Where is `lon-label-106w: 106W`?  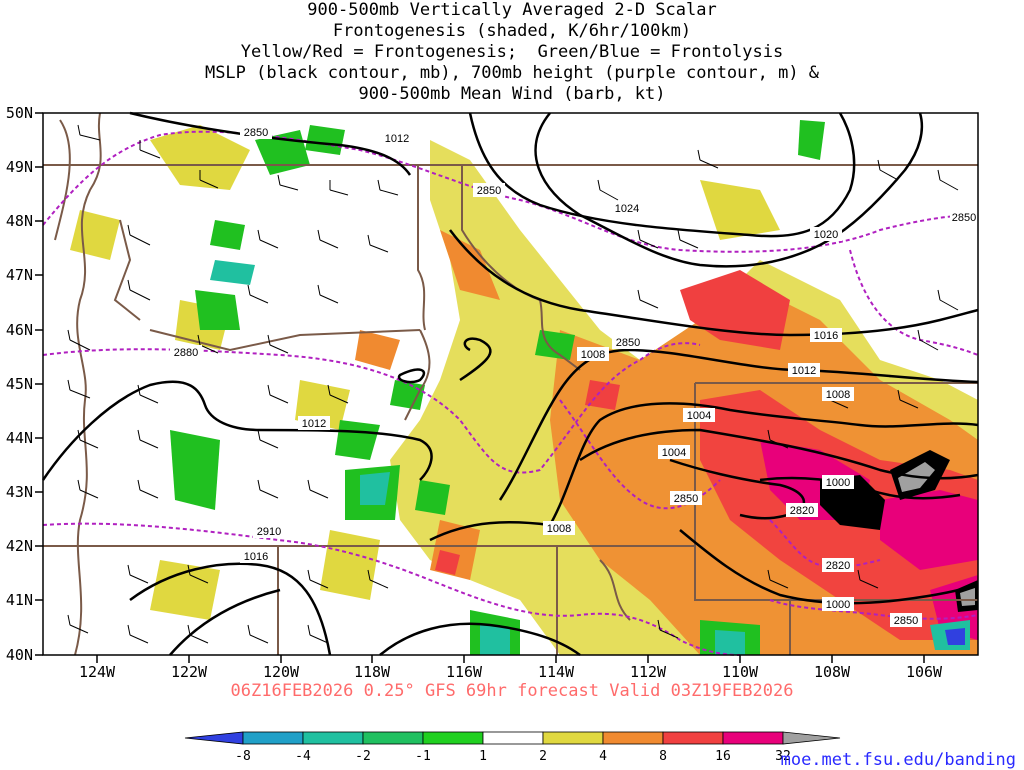 lon-label-106w: 106W is located at coordinates (924, 672).